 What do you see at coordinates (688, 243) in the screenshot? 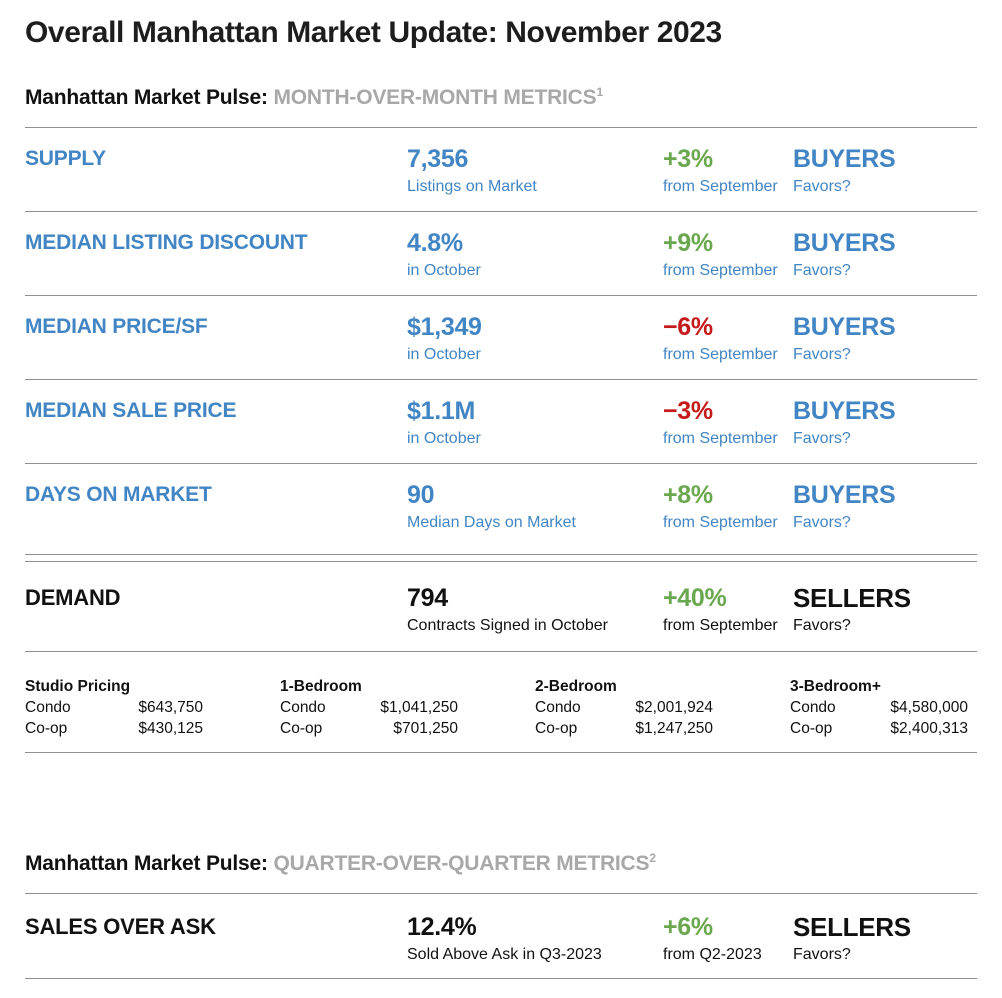
I see `metric-change: +9%` at bounding box center [688, 243].